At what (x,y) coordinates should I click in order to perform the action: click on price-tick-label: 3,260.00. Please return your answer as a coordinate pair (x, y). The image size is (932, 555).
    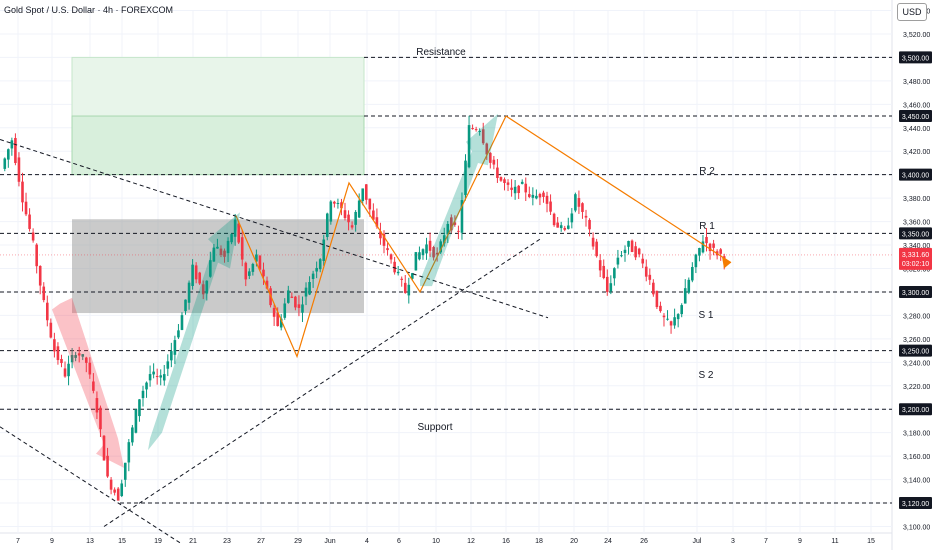
    Looking at the image, I should click on (916, 340).